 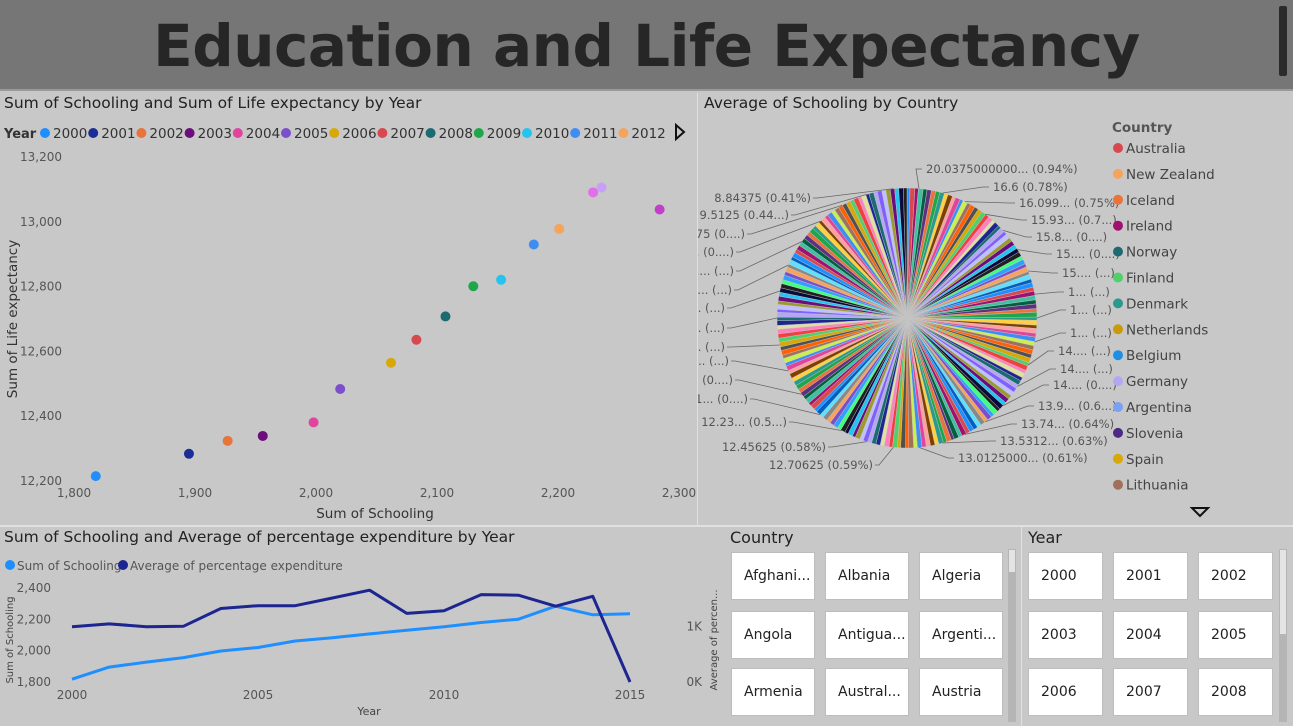 I want to click on pie-legend-item: Argentina, so click(x=1159, y=408).